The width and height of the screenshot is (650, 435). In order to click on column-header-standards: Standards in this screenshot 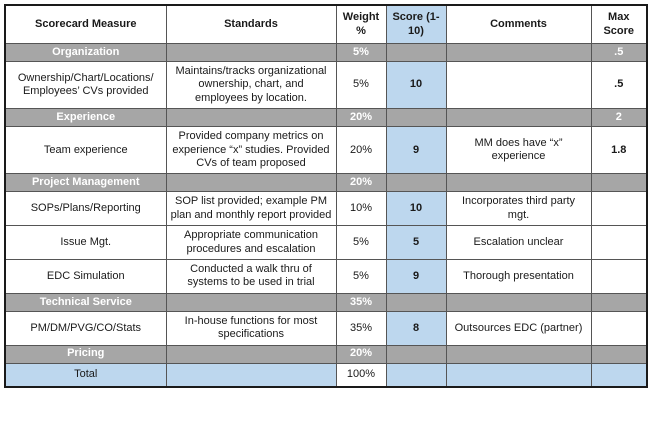, I will do `click(251, 24)`.